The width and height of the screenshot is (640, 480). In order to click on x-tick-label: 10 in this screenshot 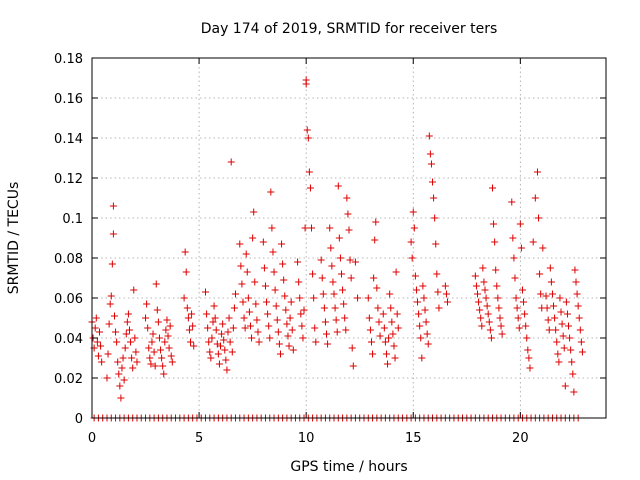, I will do `click(306, 438)`.